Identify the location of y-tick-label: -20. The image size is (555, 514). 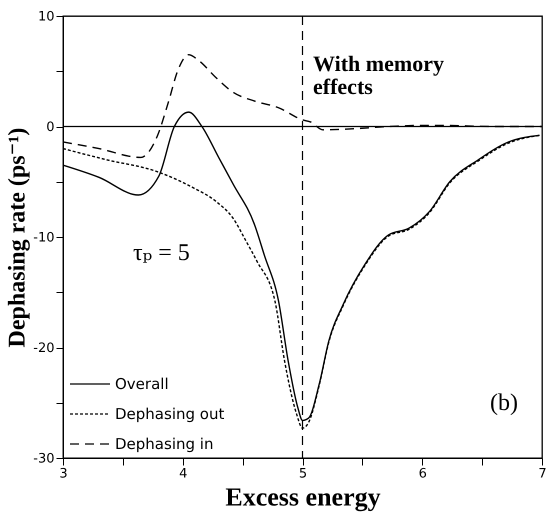
(43, 348).